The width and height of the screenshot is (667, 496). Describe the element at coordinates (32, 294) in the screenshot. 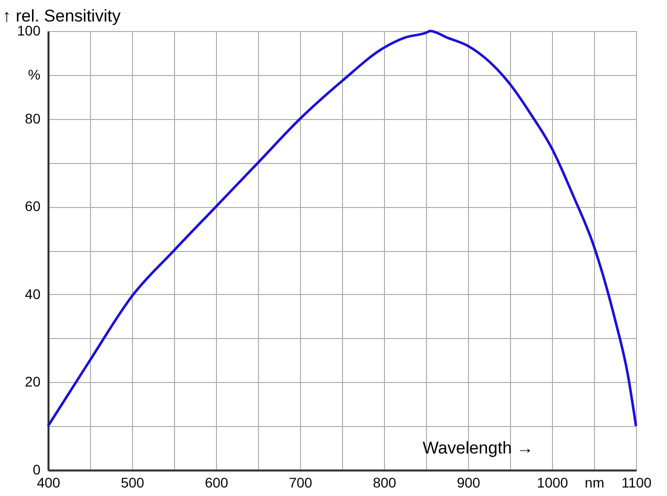

I see `y-tick-label: 40` at that location.